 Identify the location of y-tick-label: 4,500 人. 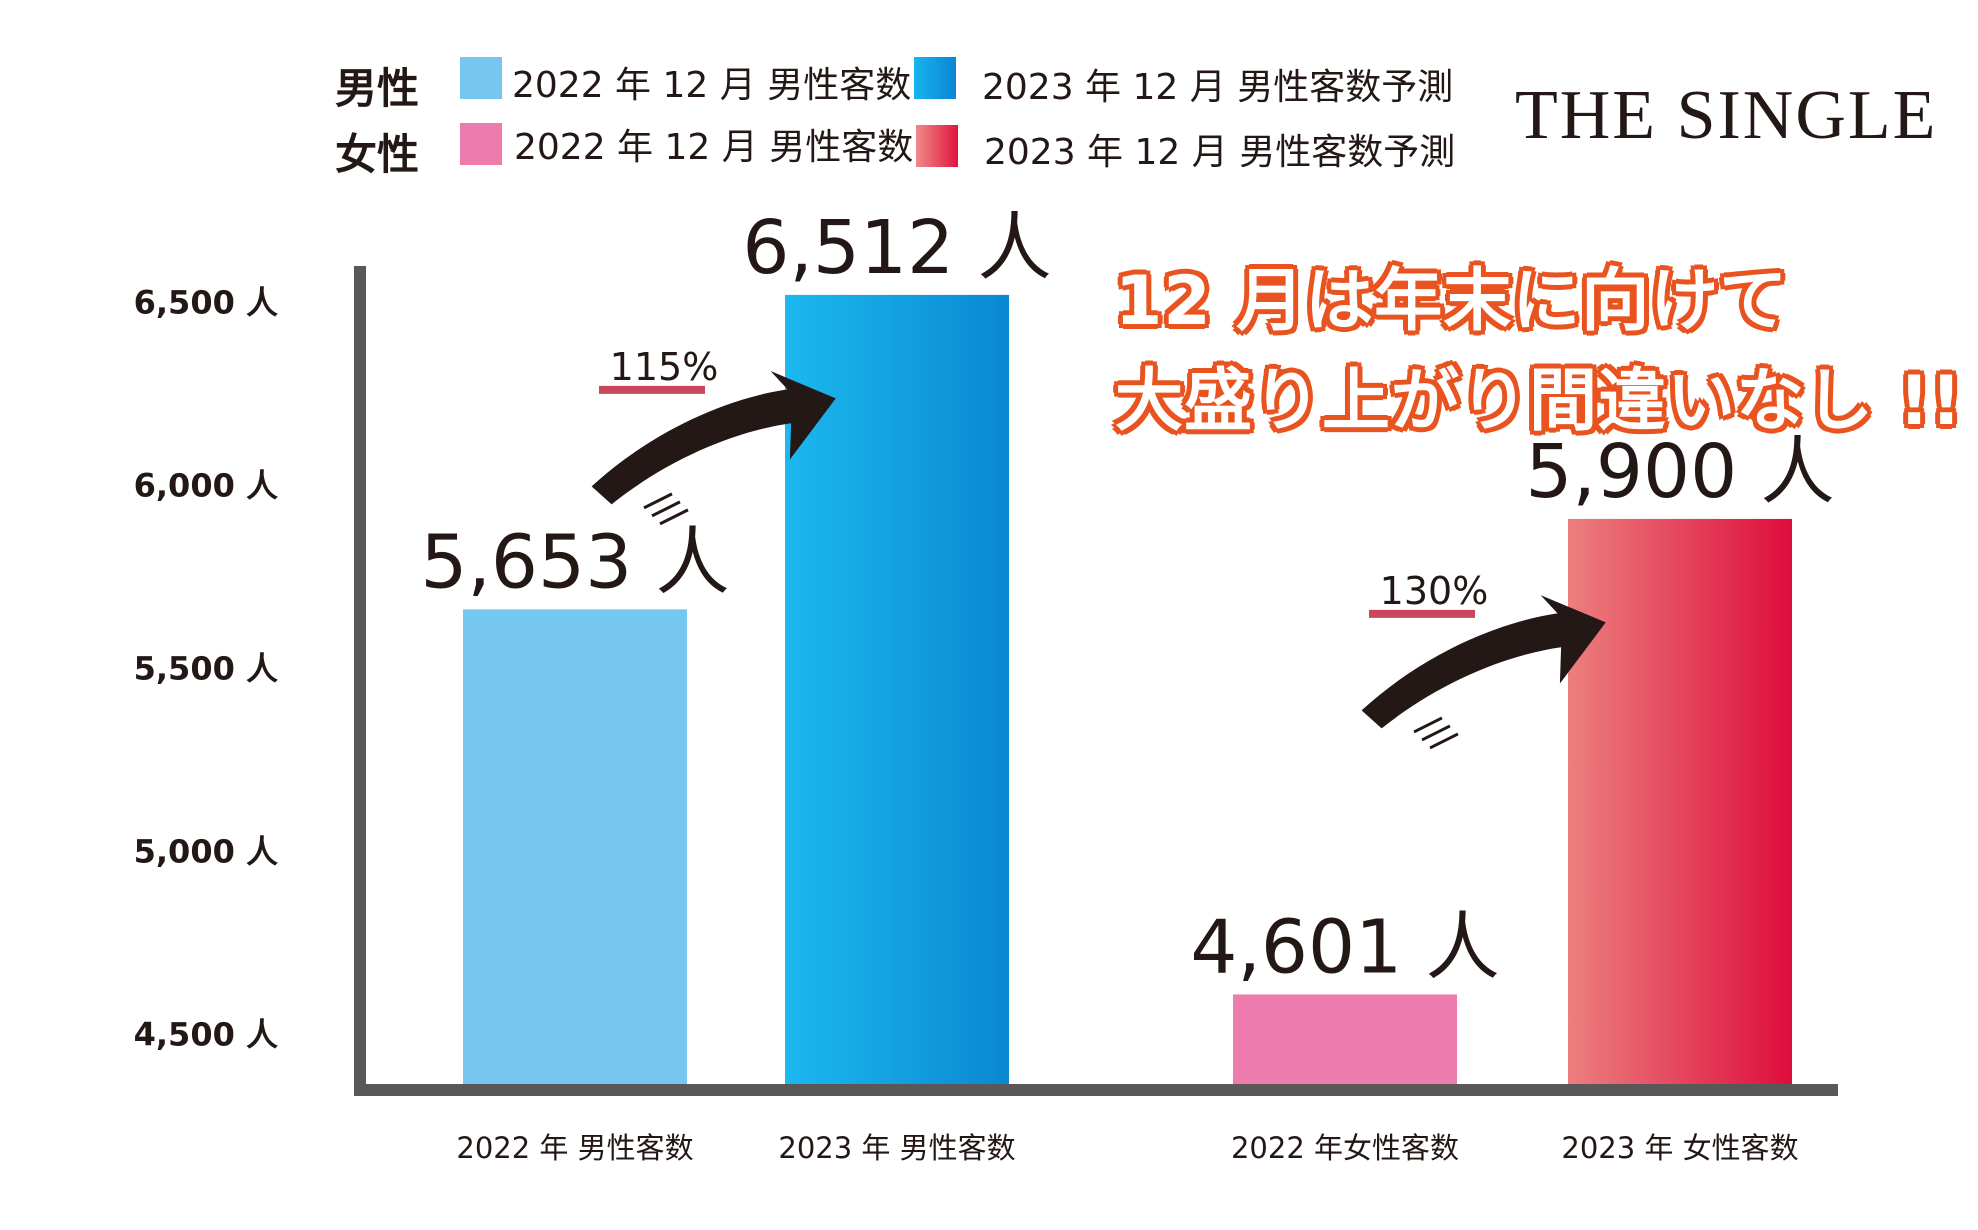
(206, 1034).